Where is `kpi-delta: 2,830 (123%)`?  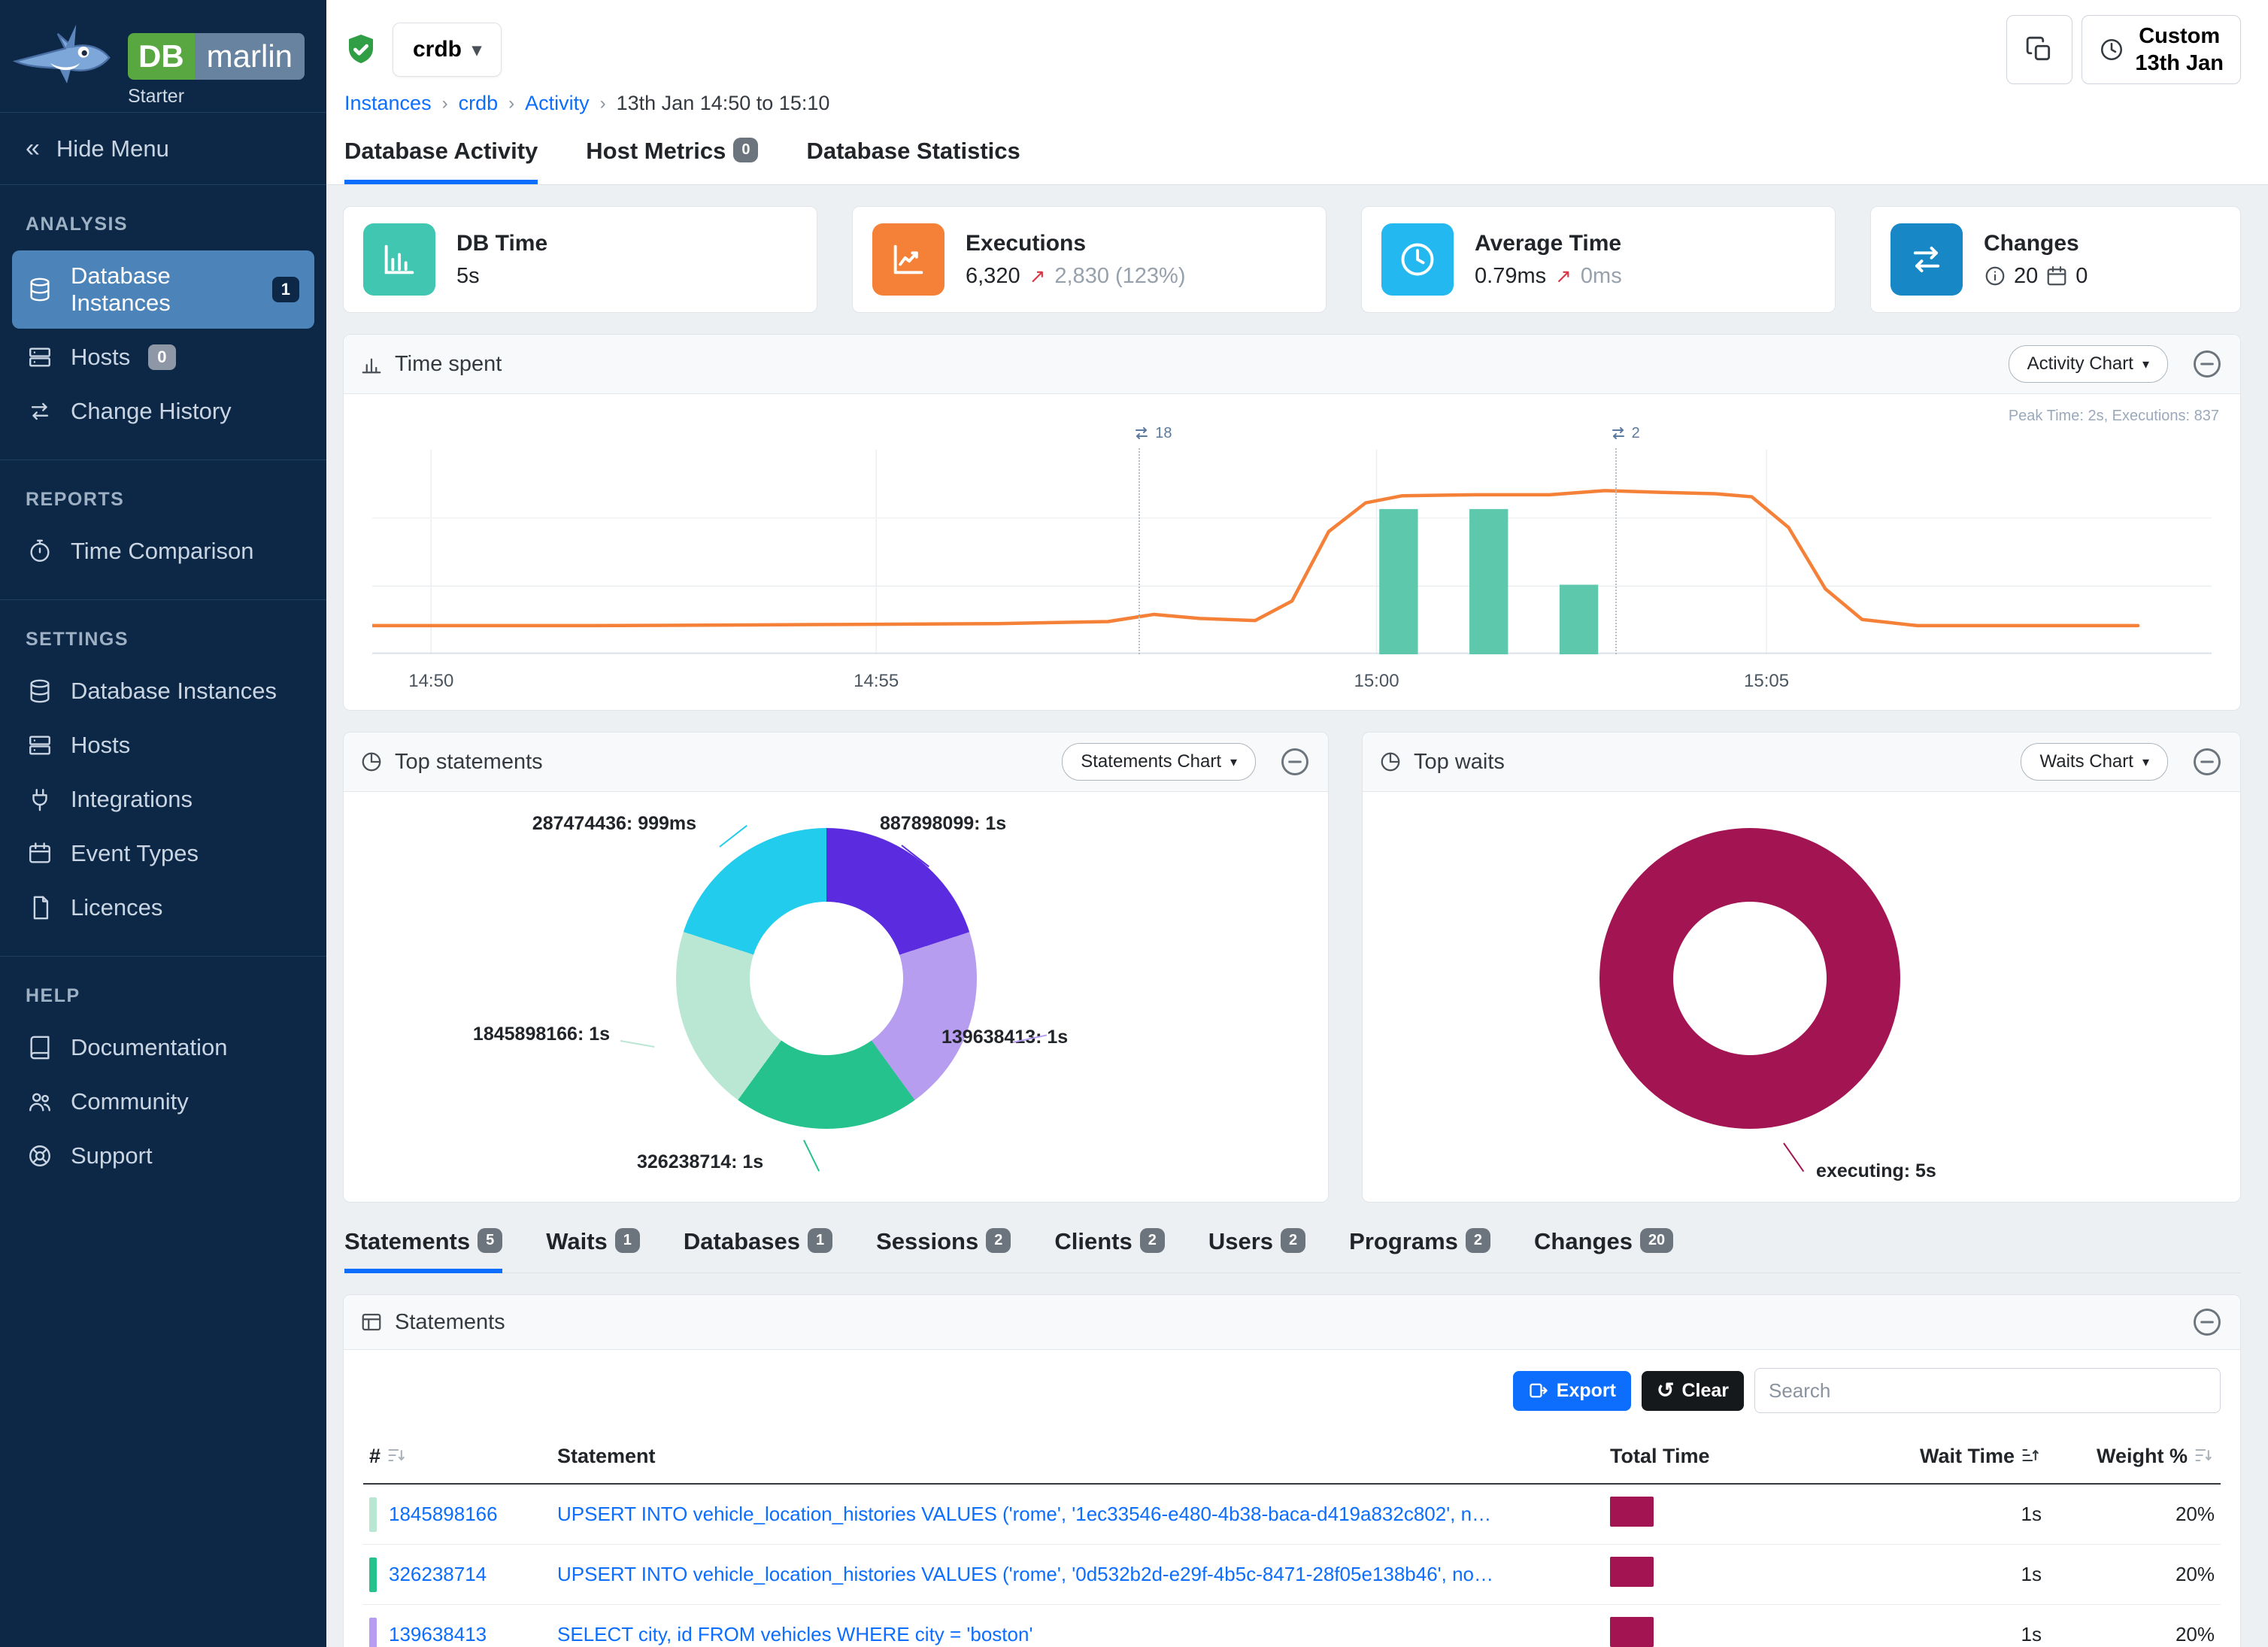
kpi-delta: 2,830 (123%) is located at coordinates (1120, 275).